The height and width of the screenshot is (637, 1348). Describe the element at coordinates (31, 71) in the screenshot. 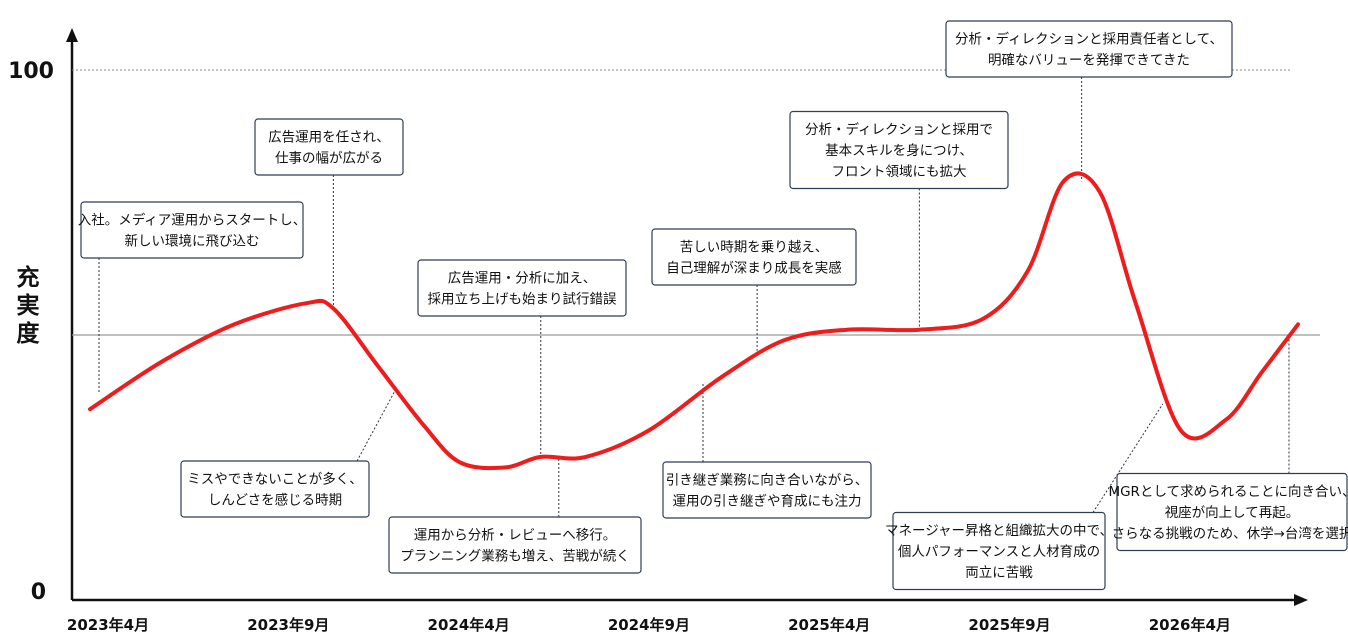

I see `y-tick-label-100: 100` at that location.